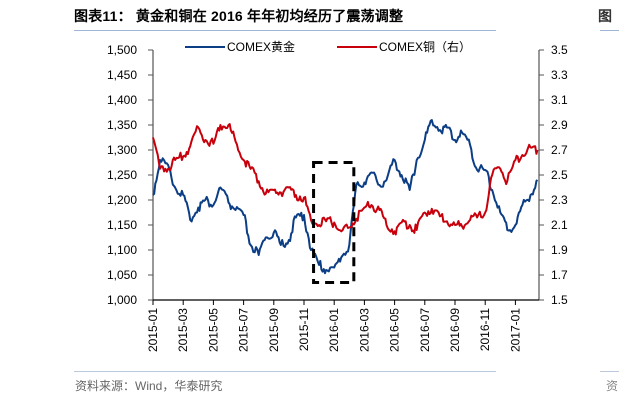  I want to click on x-tick-label: 2016-03, so click(364, 330).